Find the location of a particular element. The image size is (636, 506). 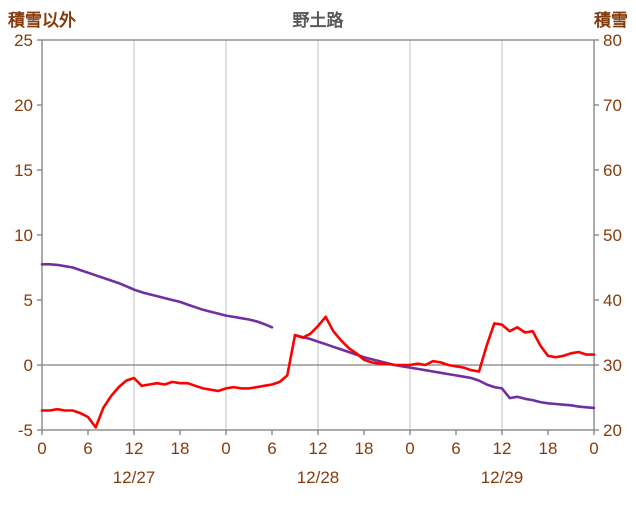

left-tick-label: 5 is located at coordinates (28, 300).